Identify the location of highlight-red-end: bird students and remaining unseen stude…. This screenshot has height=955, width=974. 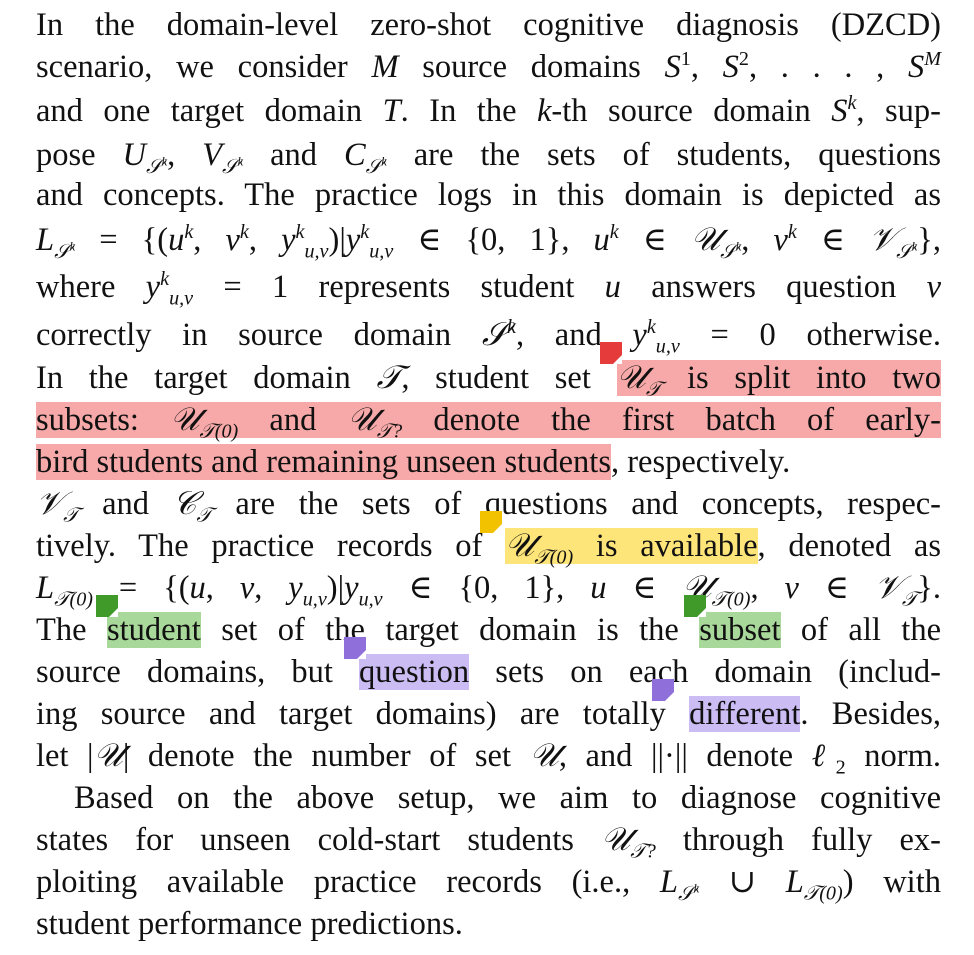
(323, 462).